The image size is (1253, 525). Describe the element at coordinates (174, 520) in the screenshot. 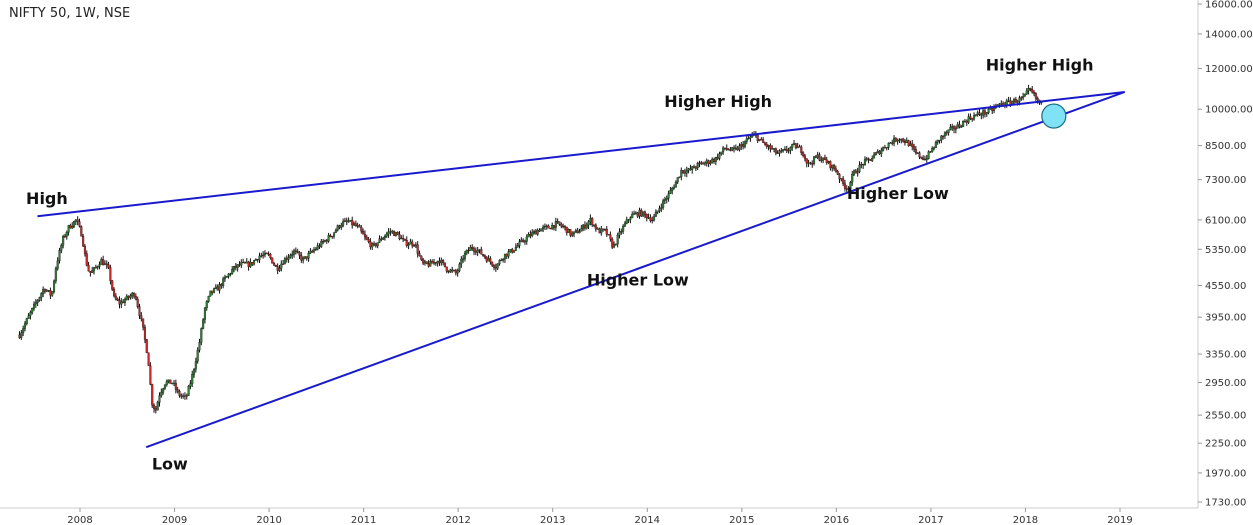

I see `x-tick-label: 2009` at that location.